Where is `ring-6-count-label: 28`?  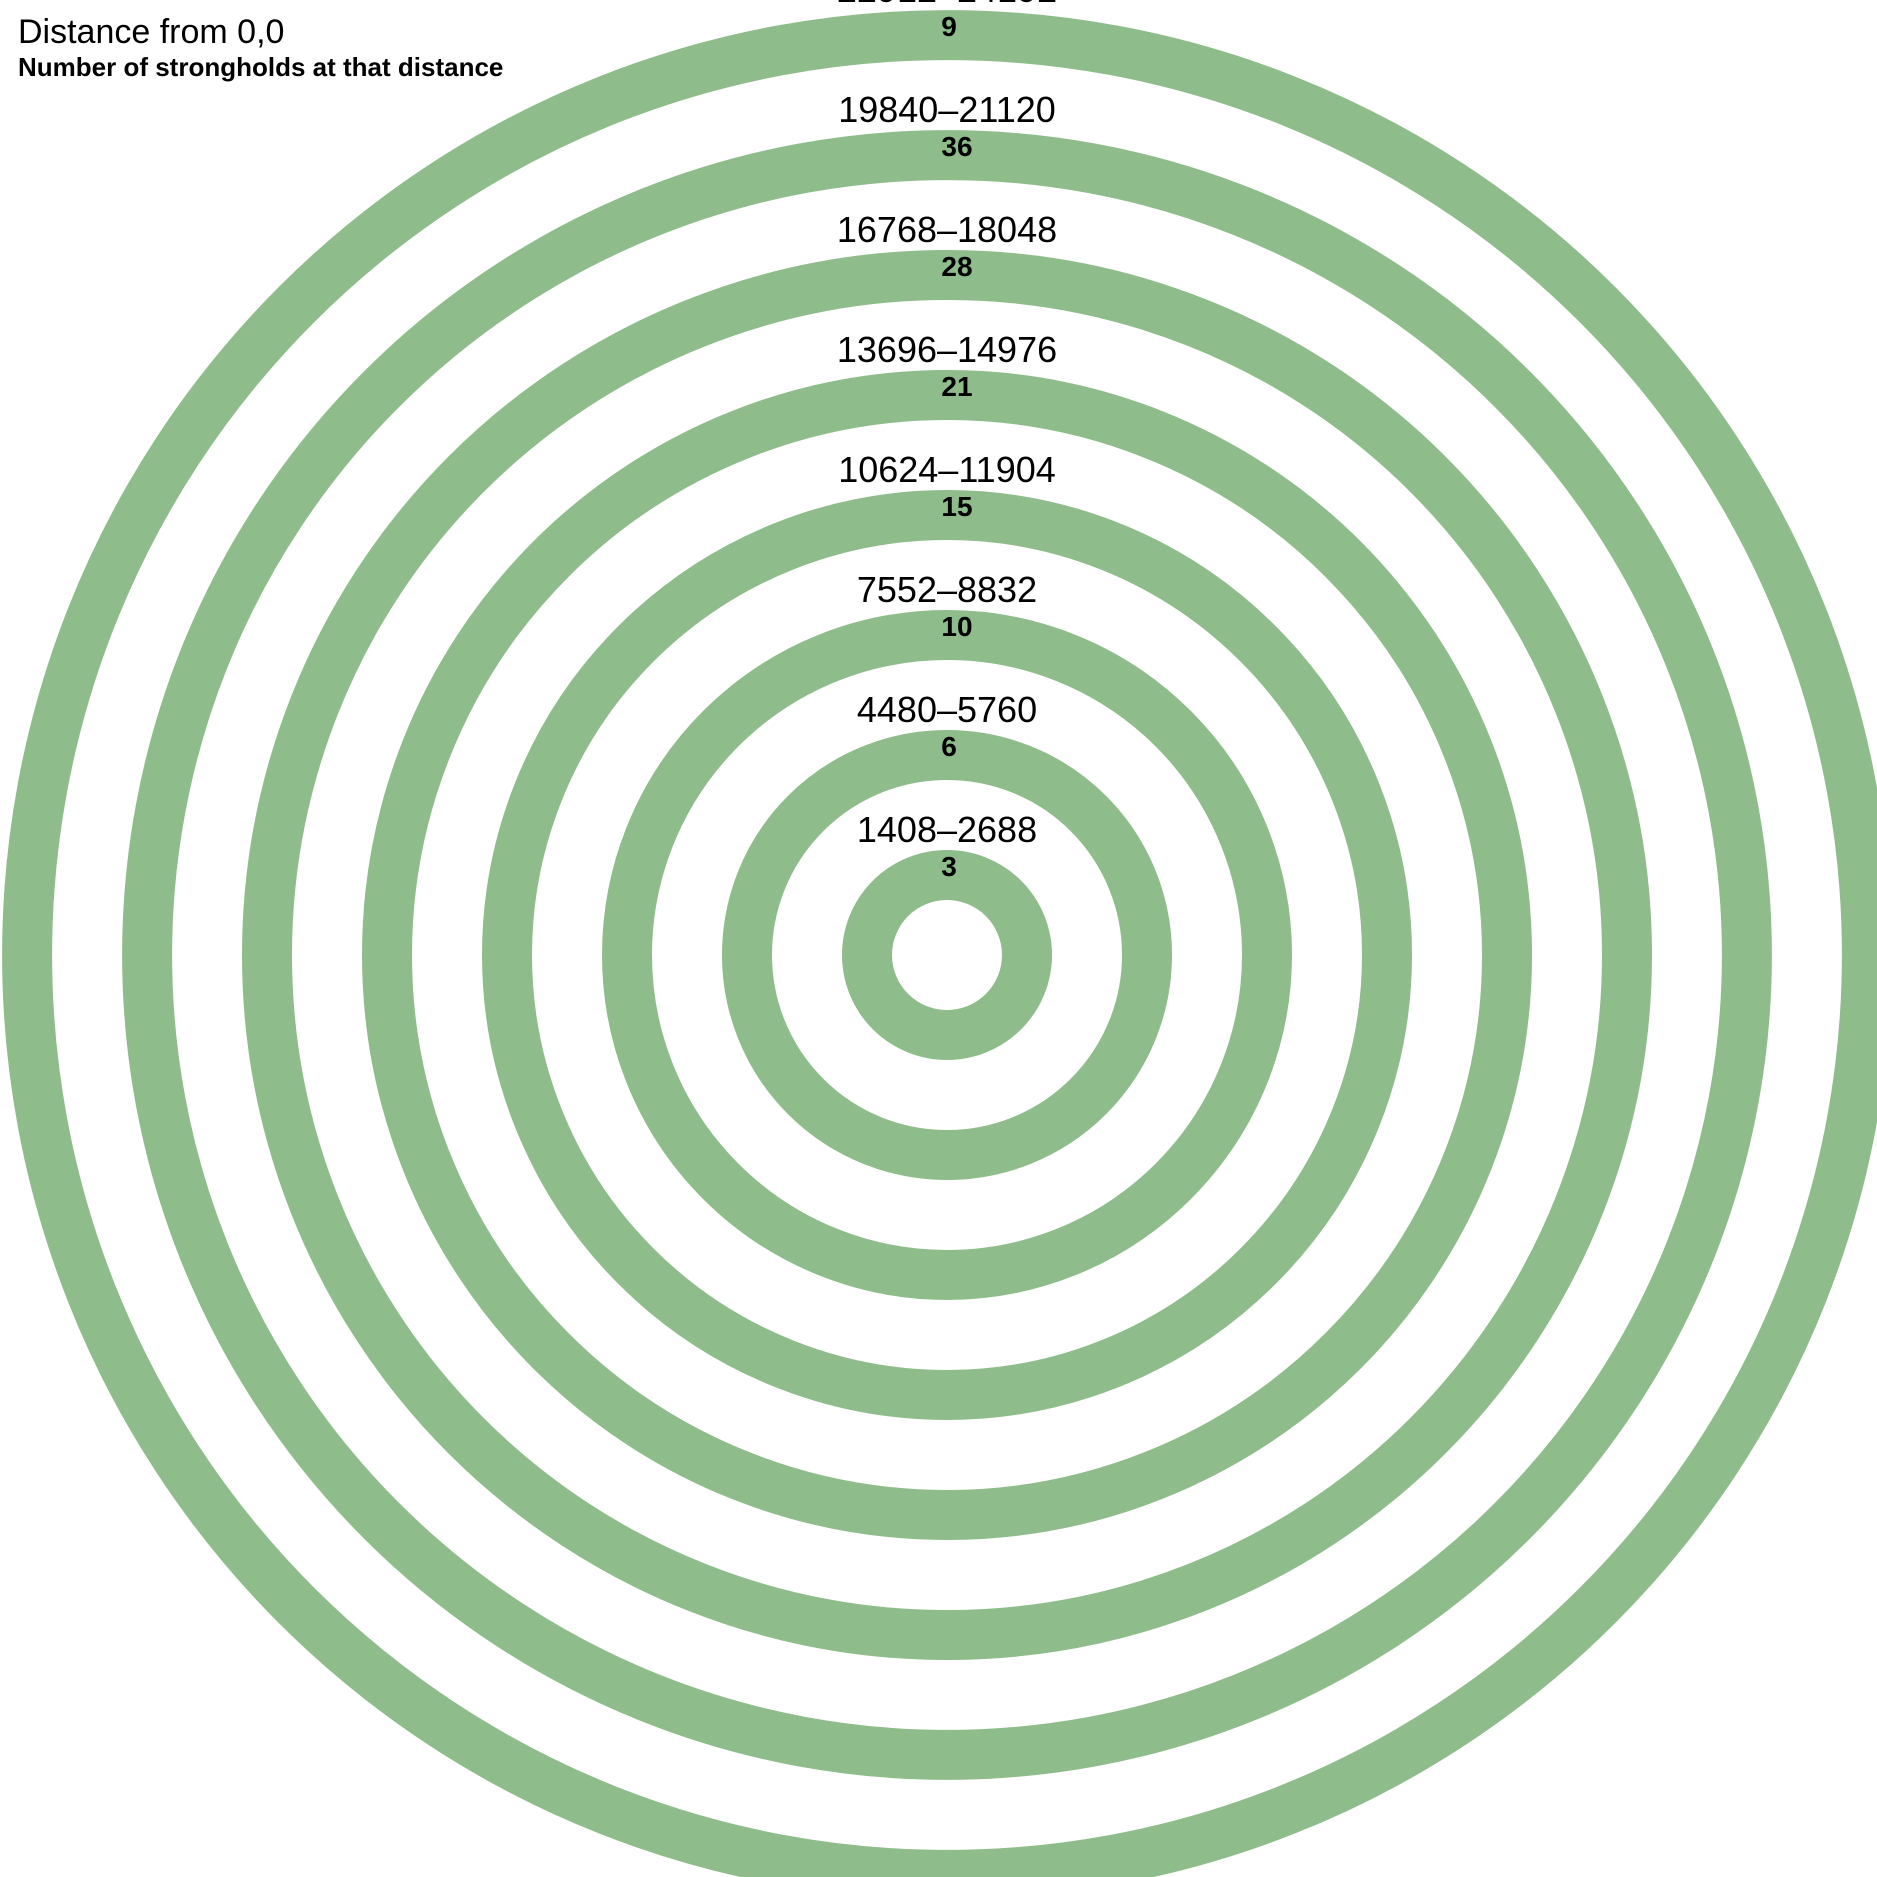
ring-6-count-label: 28 is located at coordinates (956, 266).